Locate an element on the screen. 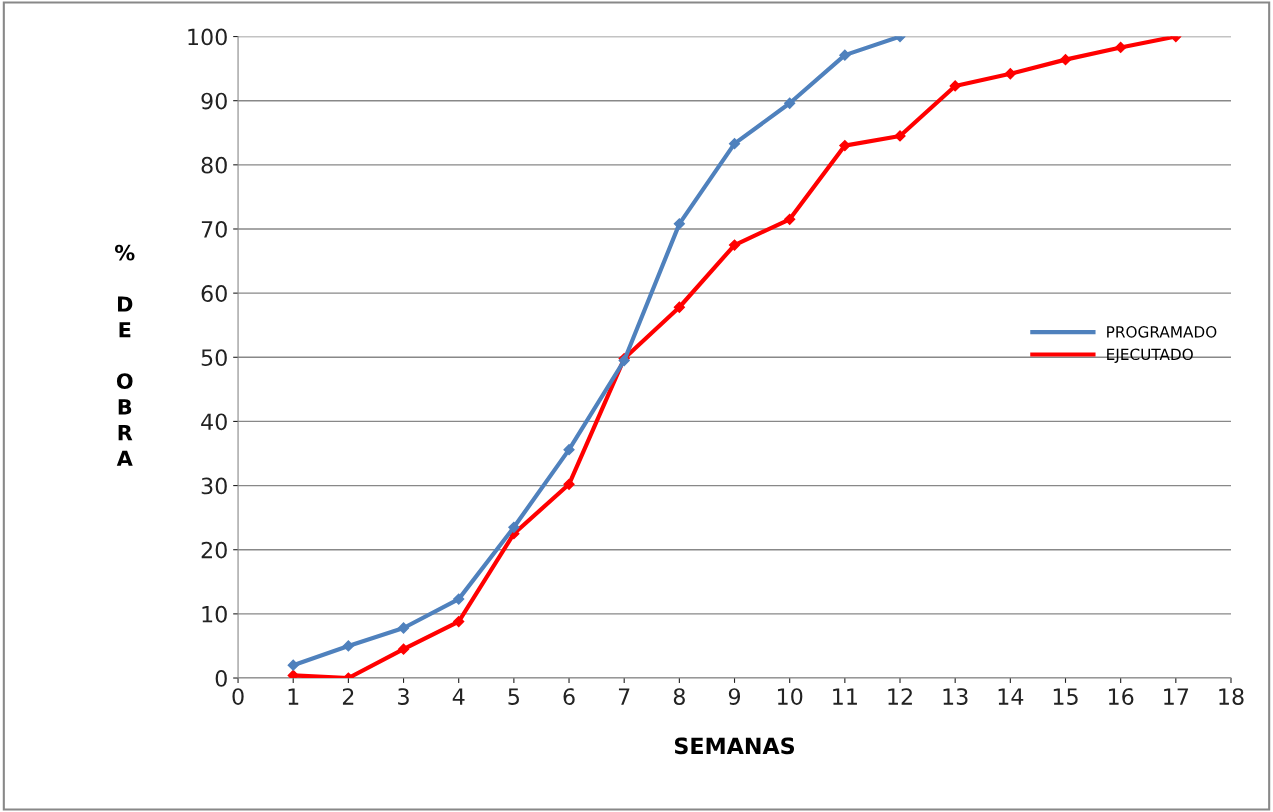  x-tick-label: 0 is located at coordinates (238, 696).